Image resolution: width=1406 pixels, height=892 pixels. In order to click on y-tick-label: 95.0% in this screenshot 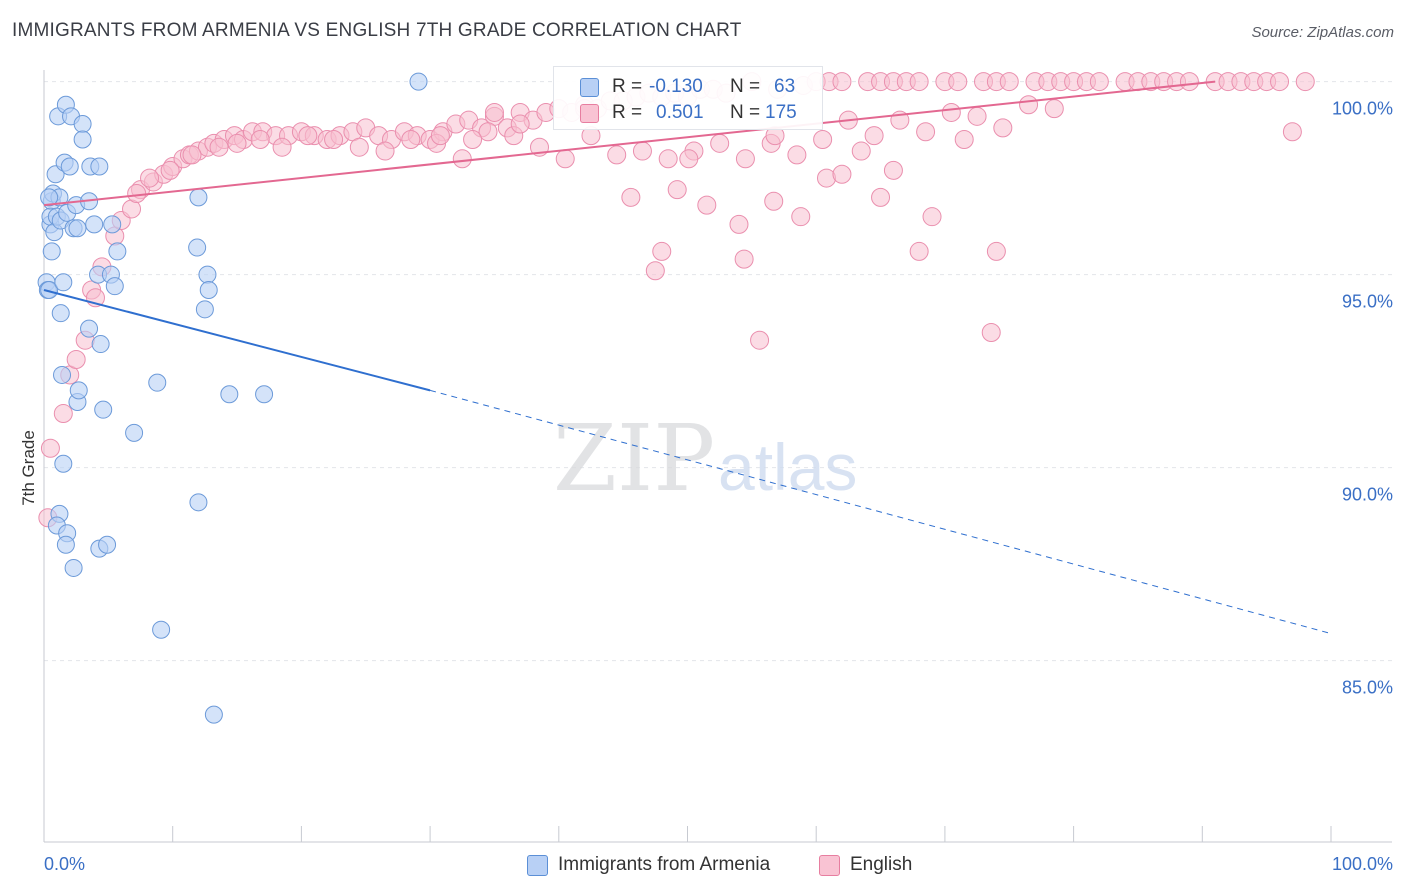, I will do `click(1367, 302)`.